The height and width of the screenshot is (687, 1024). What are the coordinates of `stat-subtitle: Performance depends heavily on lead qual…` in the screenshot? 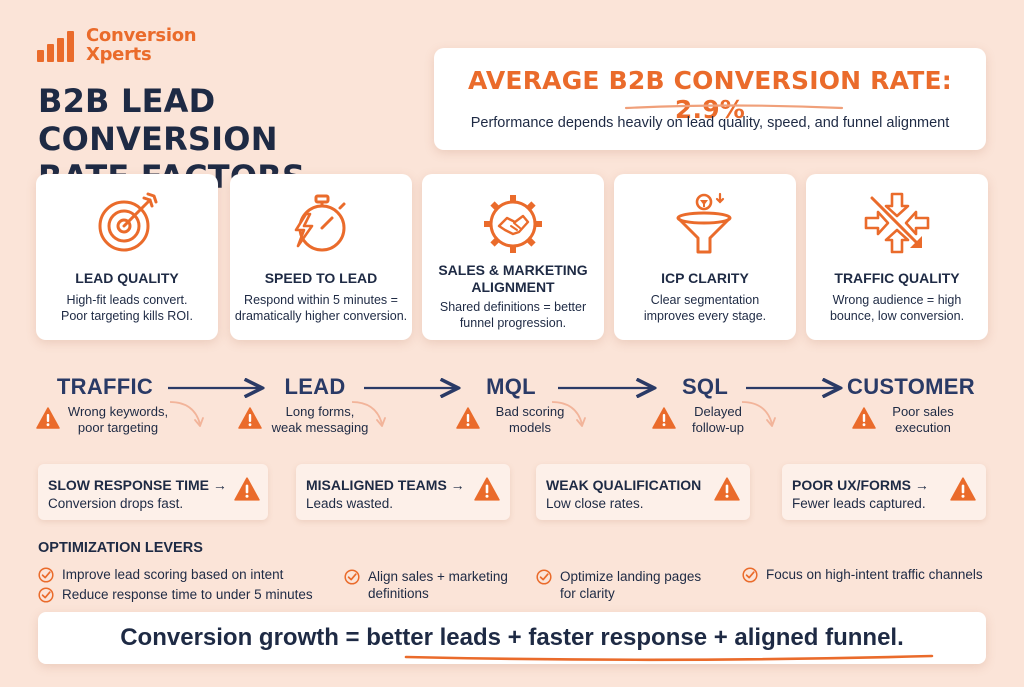 It's located at (710, 123).